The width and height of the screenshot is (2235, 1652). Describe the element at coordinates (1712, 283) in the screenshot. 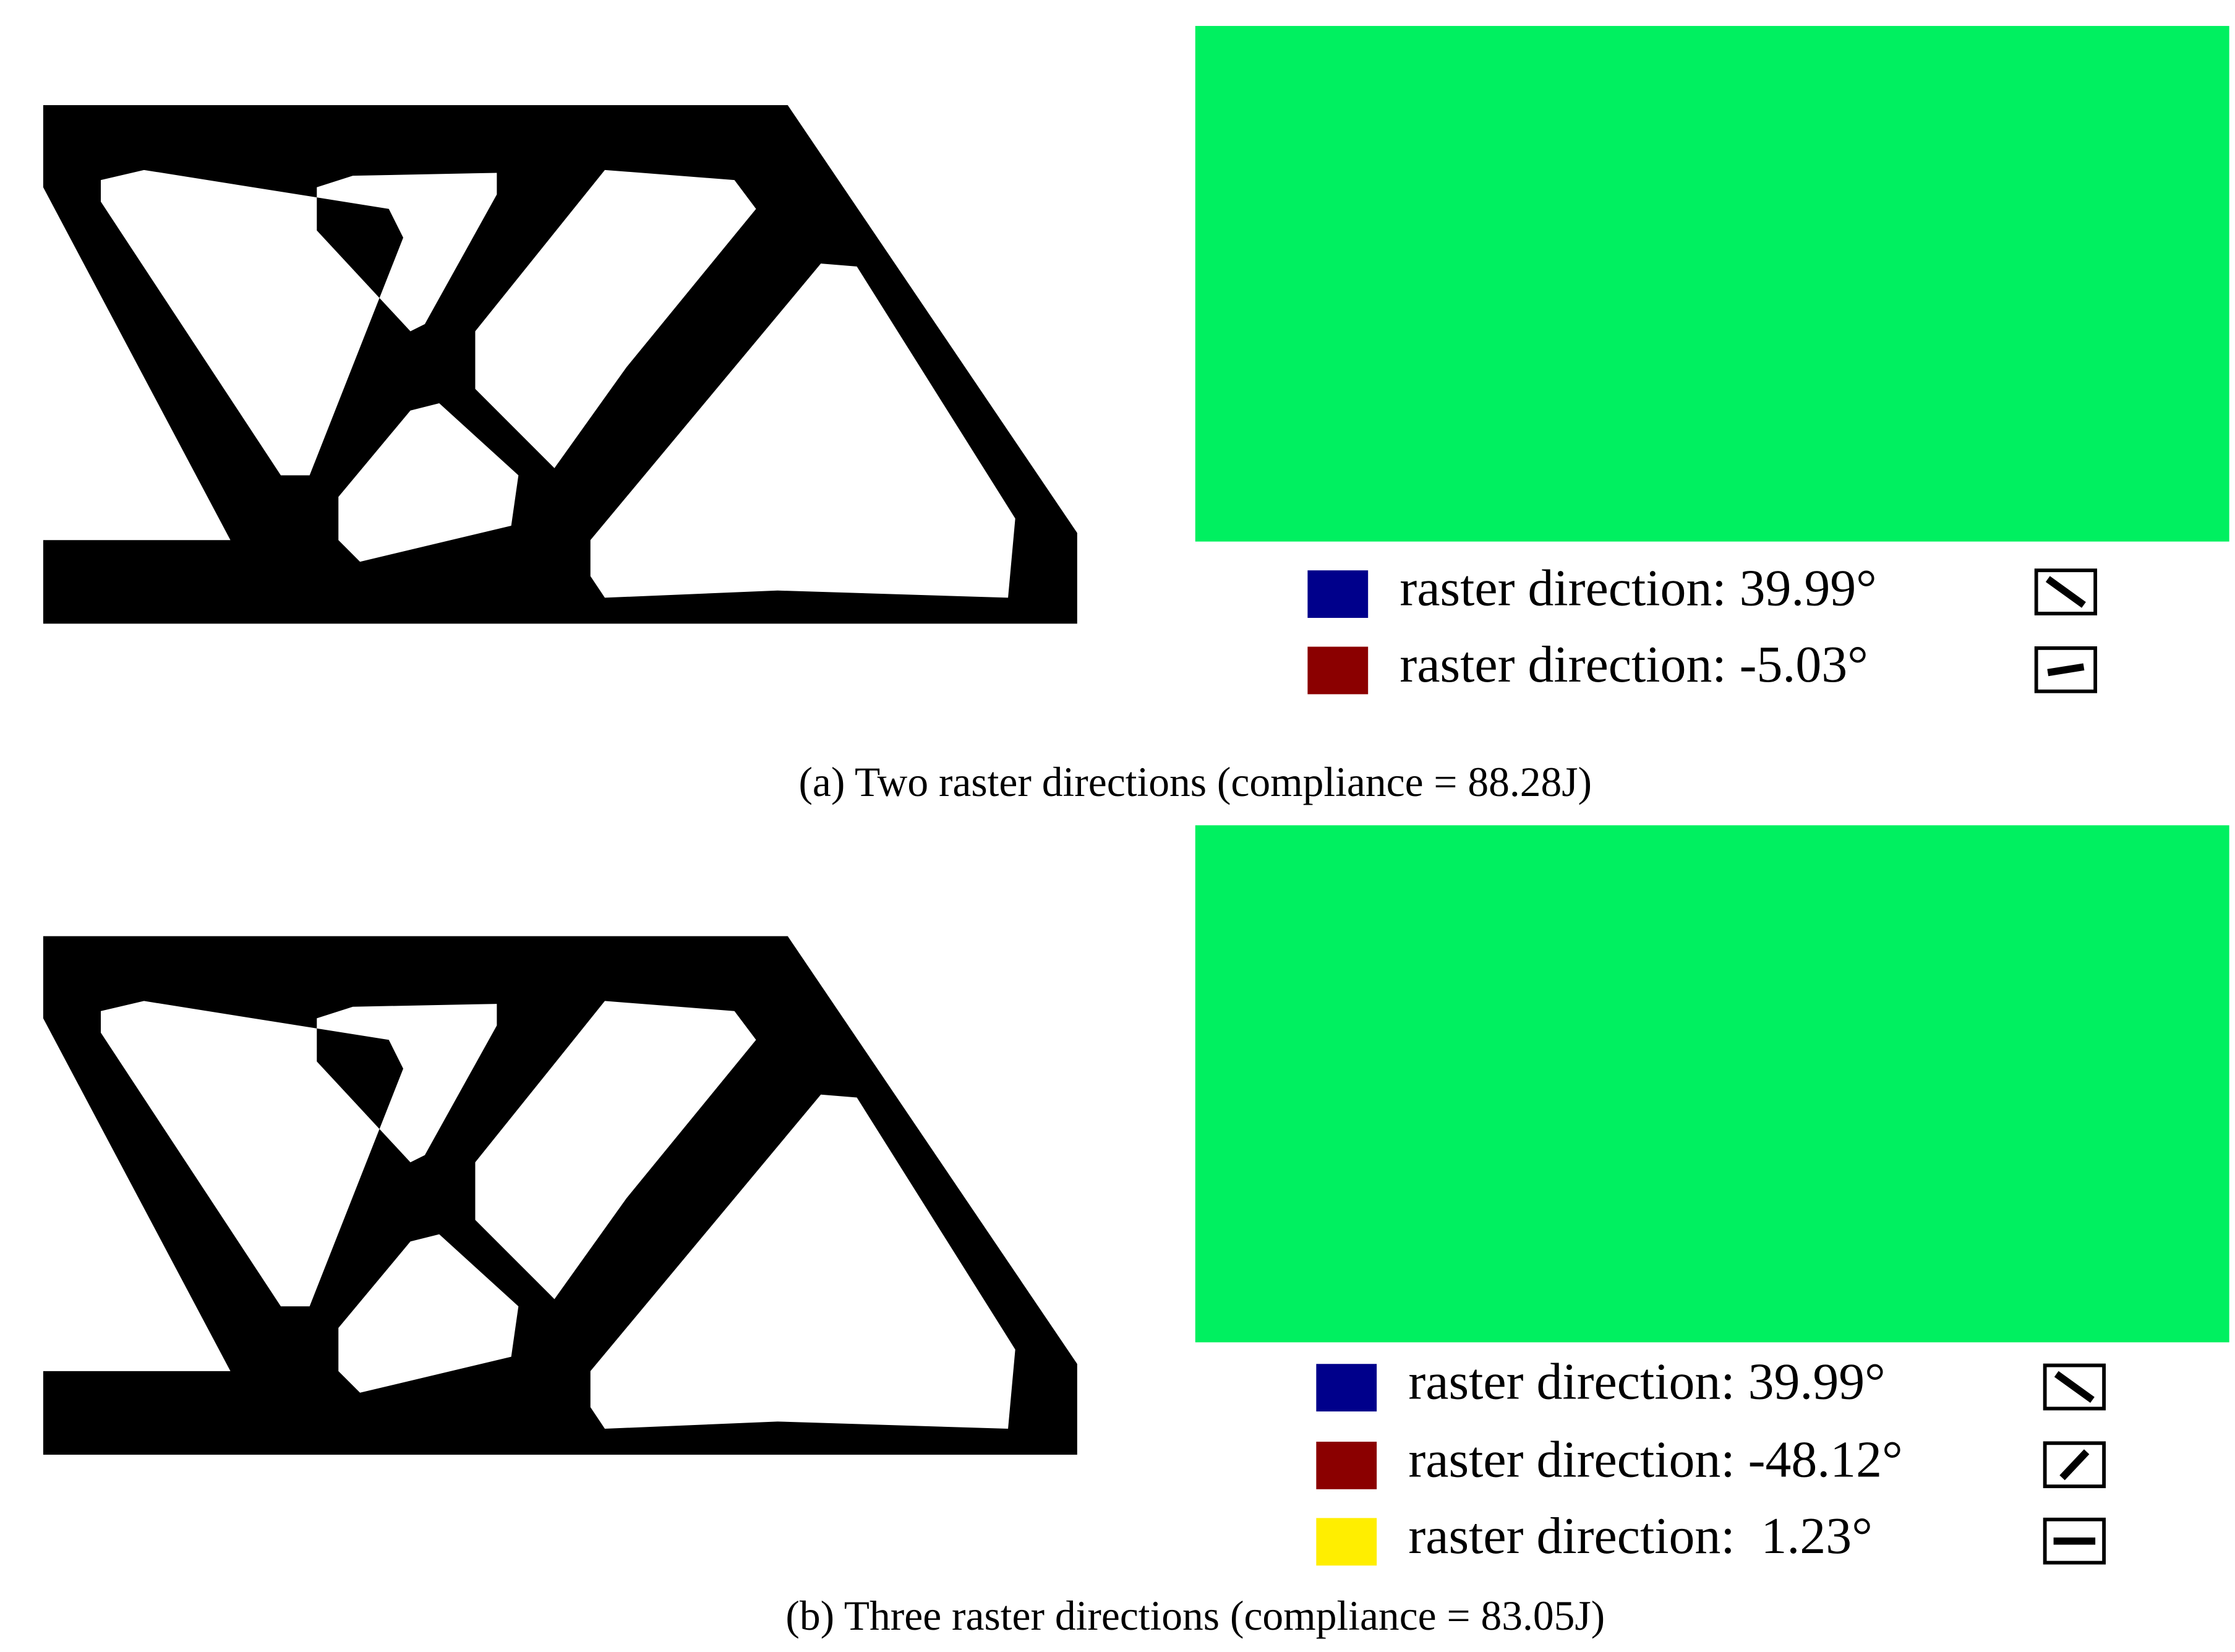

I see `raster-map-a` at that location.